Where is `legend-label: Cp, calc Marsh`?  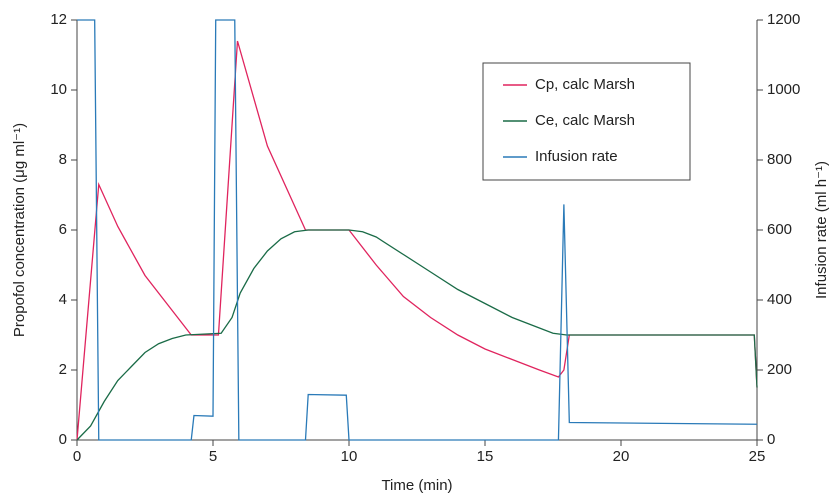
legend-label: Cp, calc Marsh is located at coordinates (585, 84).